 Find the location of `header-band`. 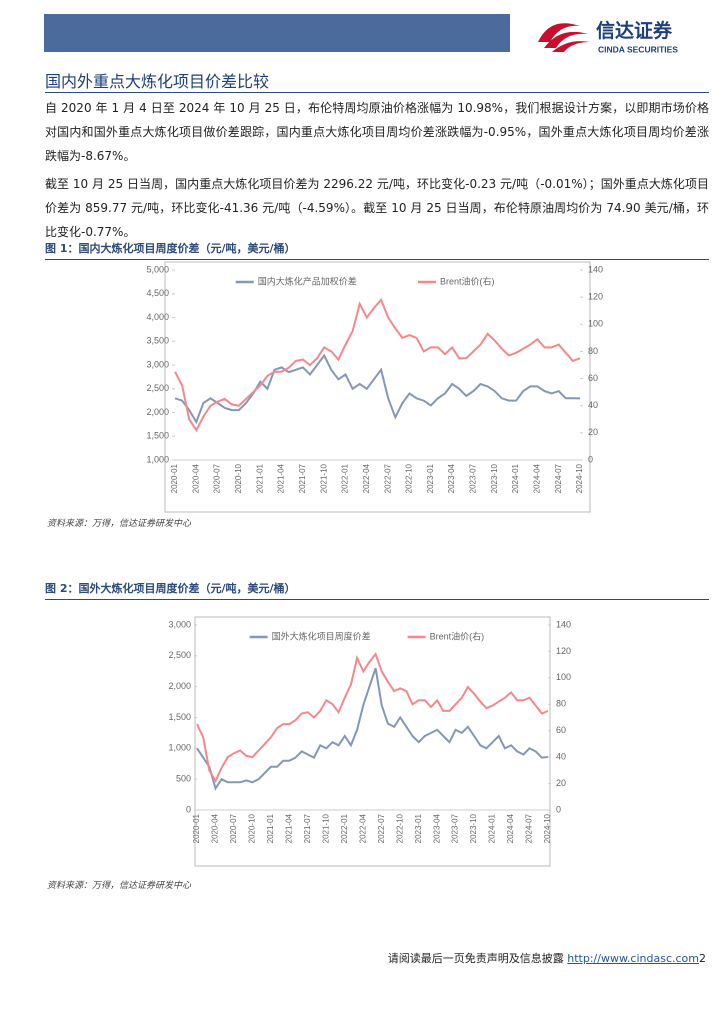

header-band is located at coordinates (277, 33).